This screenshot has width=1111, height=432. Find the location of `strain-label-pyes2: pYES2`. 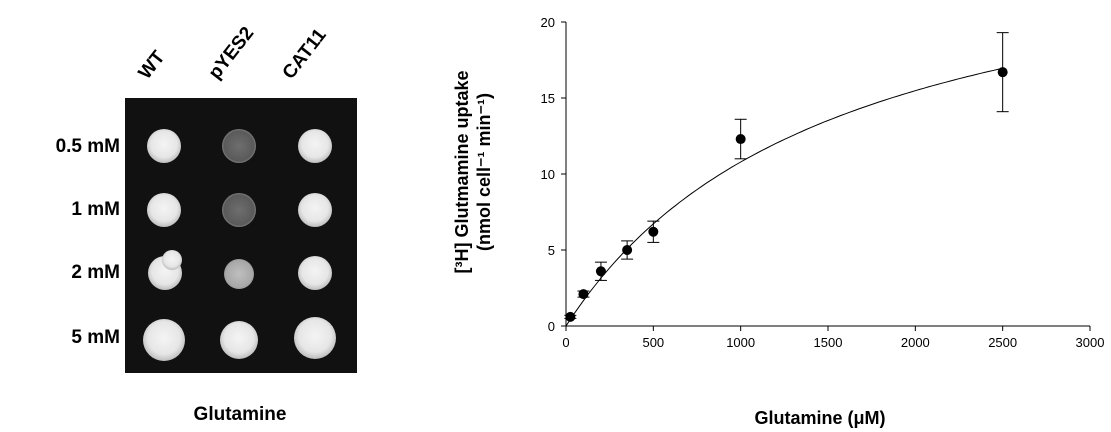

strain-label-pyes2: pYES2 is located at coordinates (232, 53).